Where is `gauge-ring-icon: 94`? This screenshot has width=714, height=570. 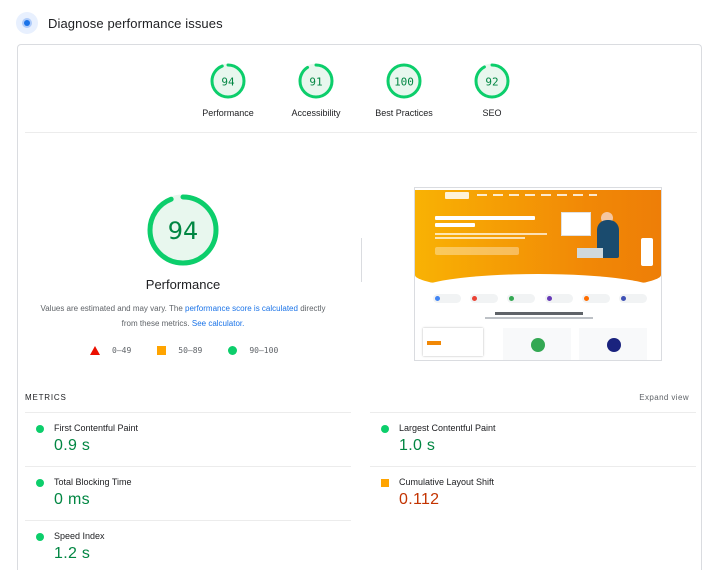 gauge-ring-icon: 94 is located at coordinates (228, 81).